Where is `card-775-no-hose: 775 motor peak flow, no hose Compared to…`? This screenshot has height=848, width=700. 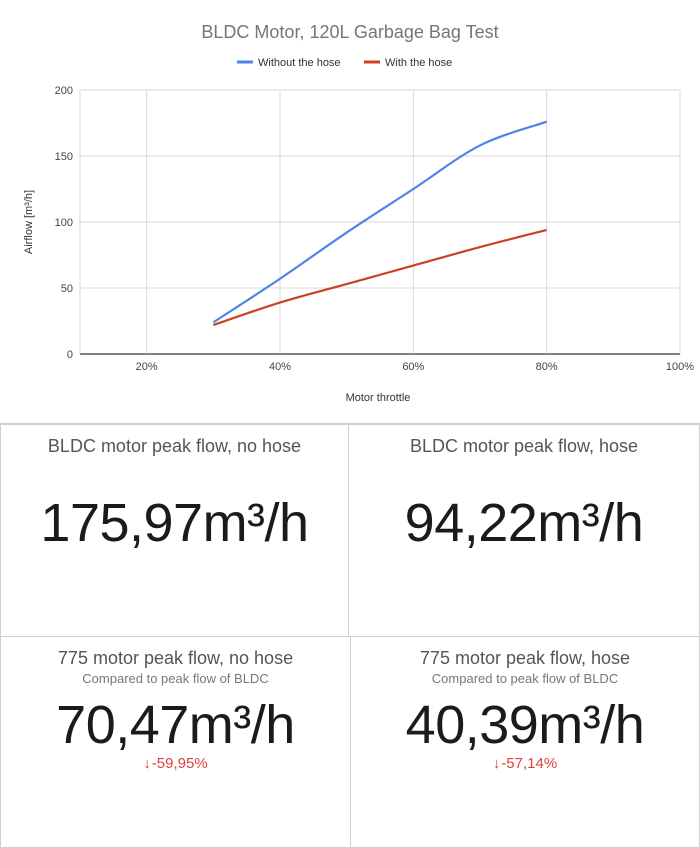 card-775-no-hose: 775 motor peak flow, no hose Compared to… is located at coordinates (175, 742).